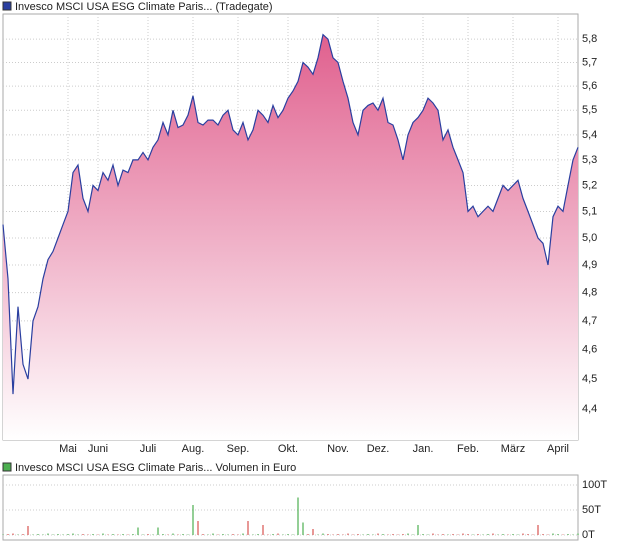 The image size is (620, 551). What do you see at coordinates (589, 62) in the screenshot?
I see `y-tick-label: 5,7` at bounding box center [589, 62].